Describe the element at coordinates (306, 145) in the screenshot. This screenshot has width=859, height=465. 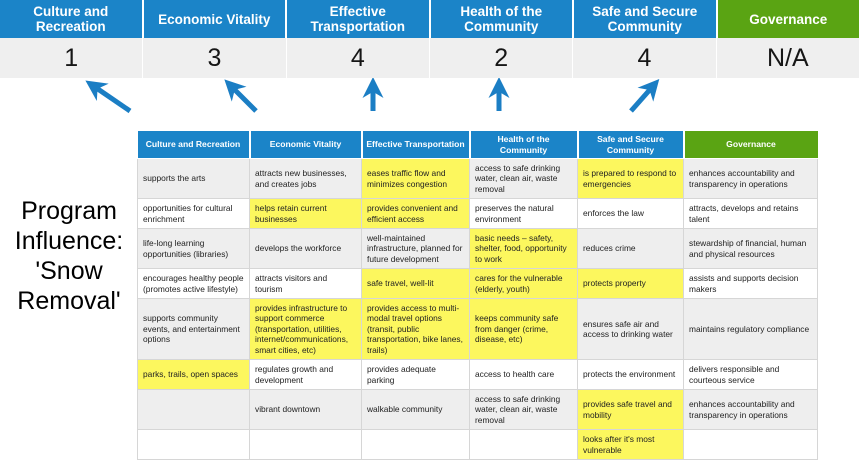
I see `matrix-header-economic-vitality: Economic Vitality` at that location.